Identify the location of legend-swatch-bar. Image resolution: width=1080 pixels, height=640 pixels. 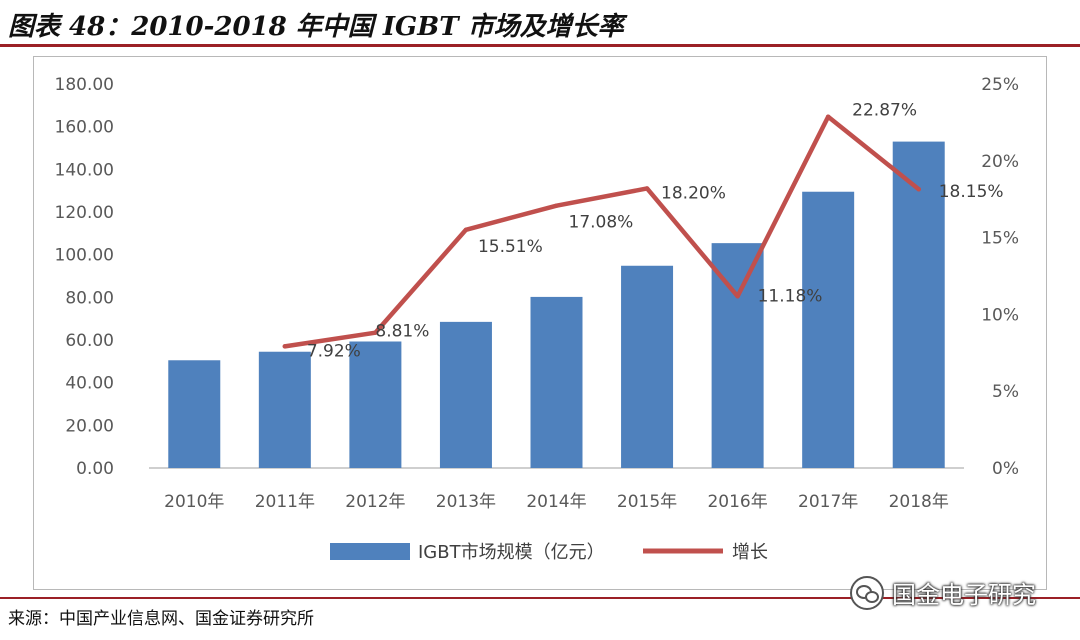
(370, 551).